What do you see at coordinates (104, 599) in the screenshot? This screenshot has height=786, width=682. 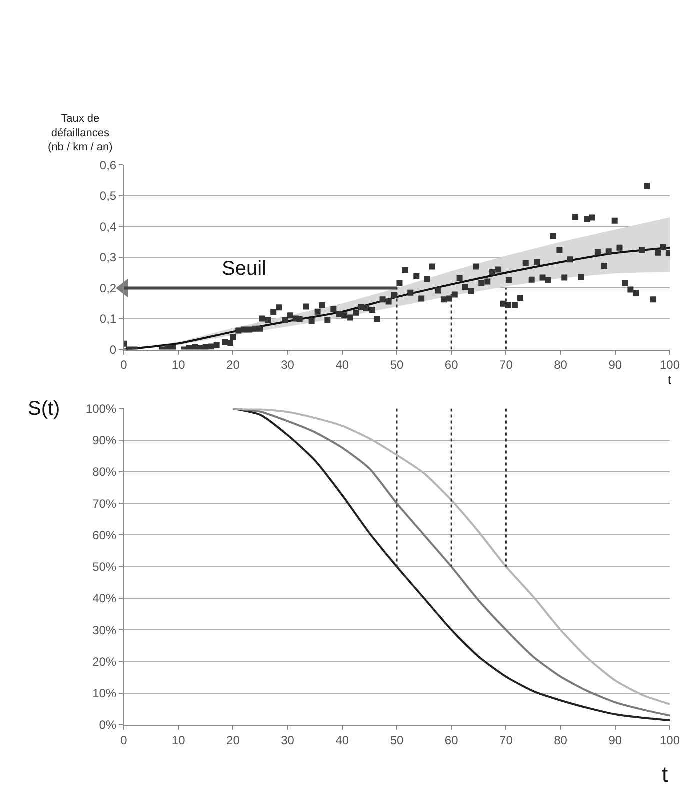 I see `y-tick-label: 40%` at bounding box center [104, 599].